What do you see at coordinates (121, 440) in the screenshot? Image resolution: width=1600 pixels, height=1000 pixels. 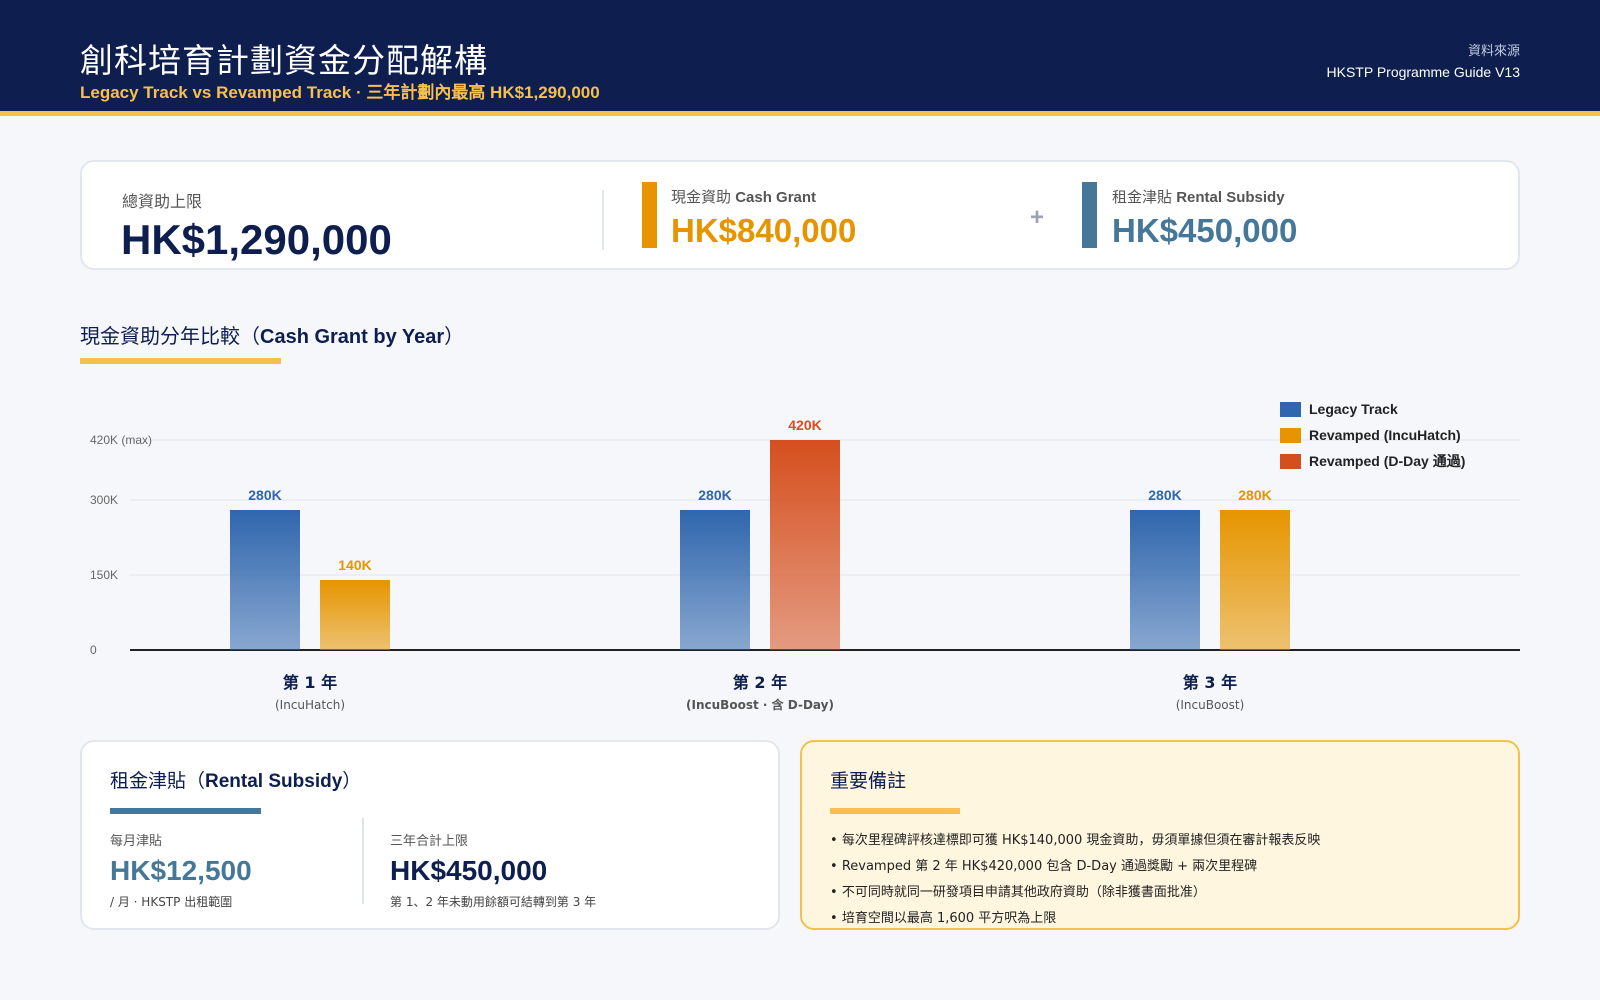 I see `y-tick-label: 420K (max)` at bounding box center [121, 440].